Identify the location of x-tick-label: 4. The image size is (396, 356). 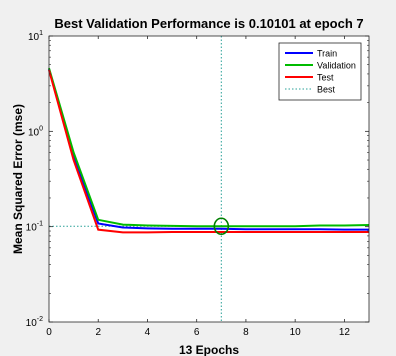
(148, 332).